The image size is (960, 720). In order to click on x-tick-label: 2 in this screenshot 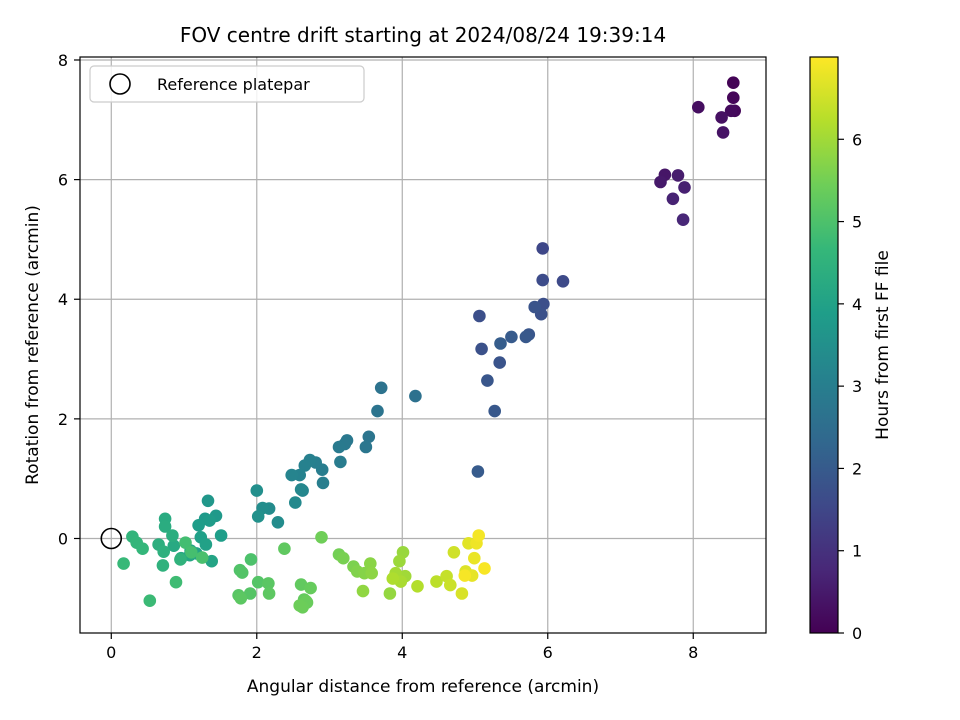, I will do `click(257, 652)`.